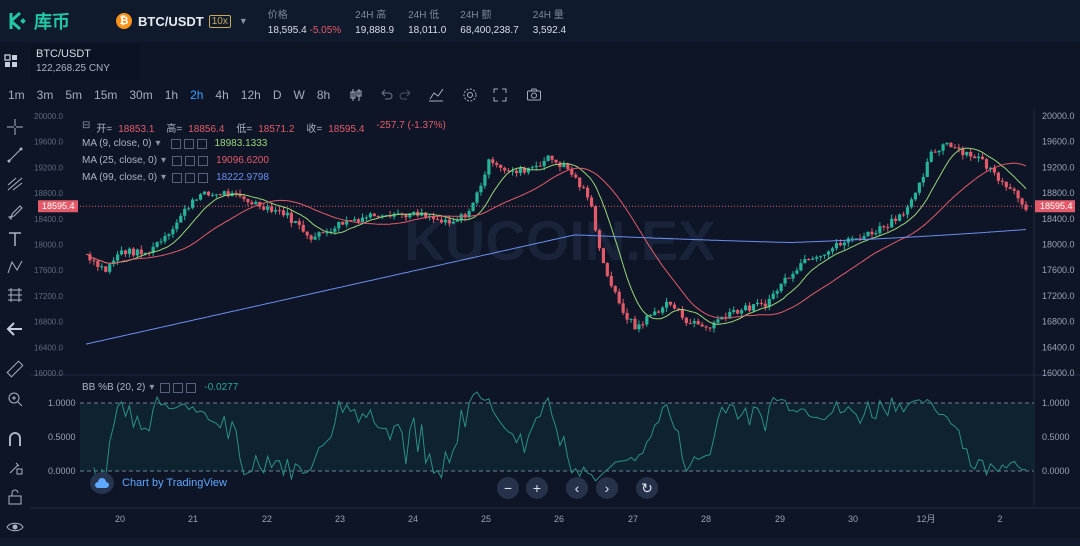 Image resolution: width=1080 pixels, height=546 pixels. Describe the element at coordinates (171, 95) in the screenshot. I see `timeframe-1h: 1h` at that location.